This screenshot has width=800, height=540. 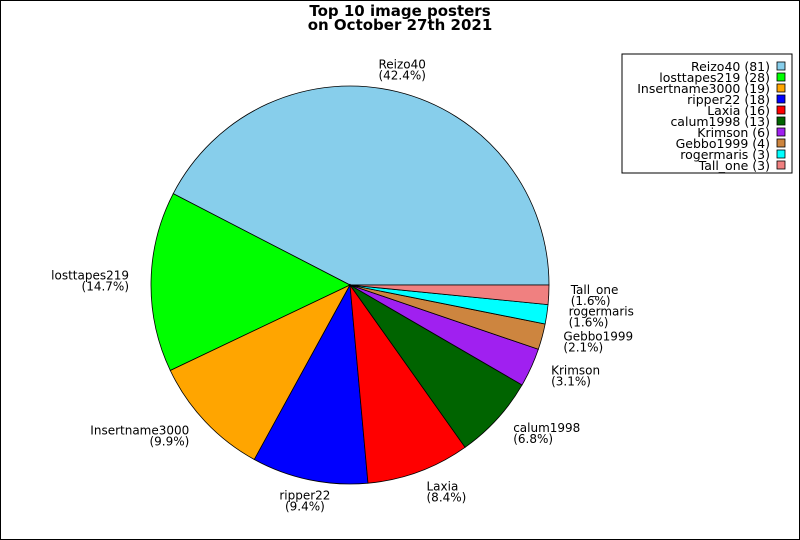 I want to click on slice-label-insertname3000: Insertname3000, so click(x=139, y=431).